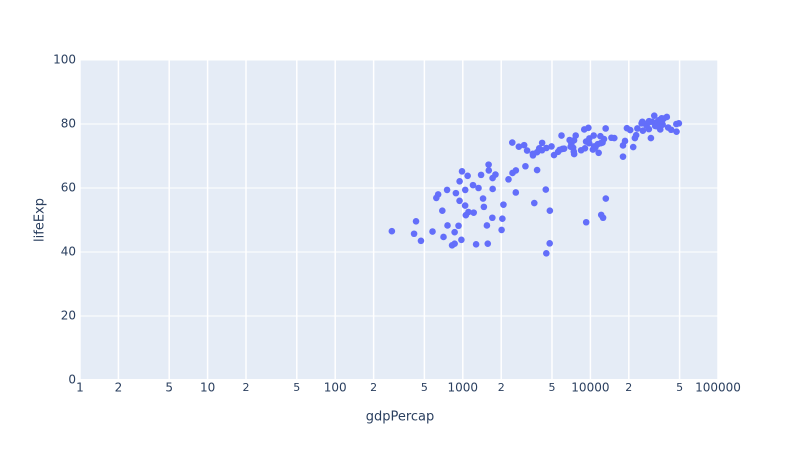  Describe the element at coordinates (463, 388) in the screenshot. I see `x-tick-label: 1000` at that location.